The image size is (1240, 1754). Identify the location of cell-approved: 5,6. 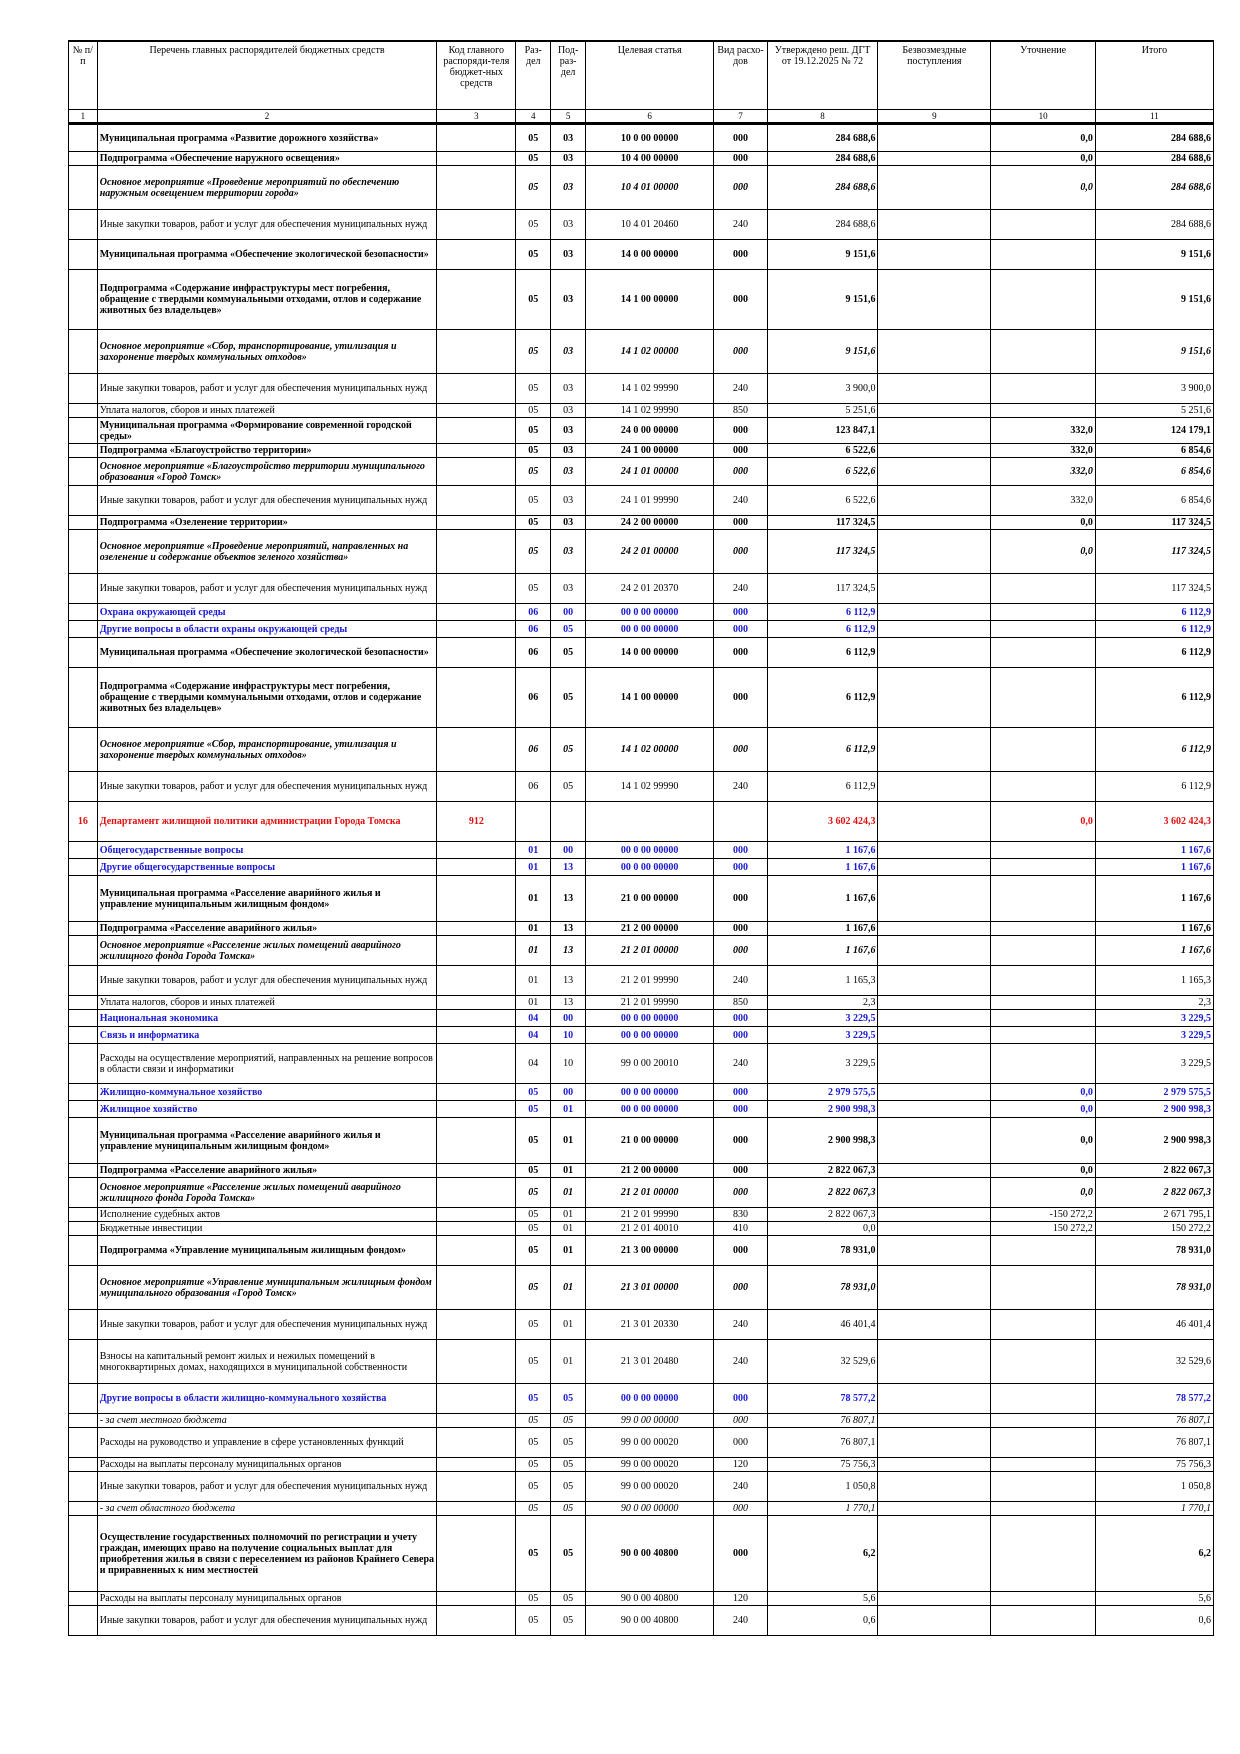
(822, 1598).